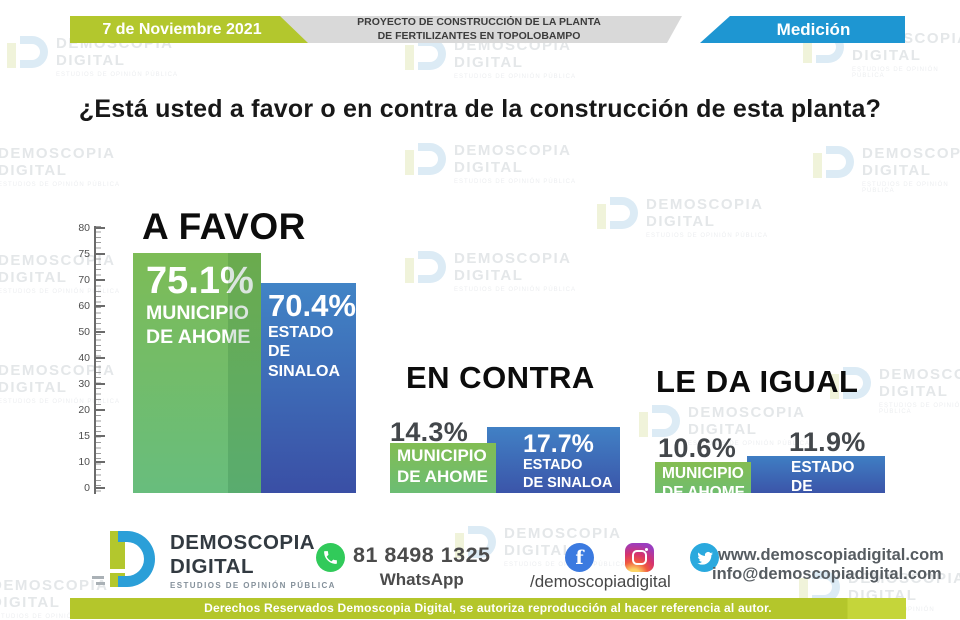 The height and width of the screenshot is (620, 960). I want to click on bar-en-contra-ahome: MUNICIPIO DE AHOME, so click(443, 468).